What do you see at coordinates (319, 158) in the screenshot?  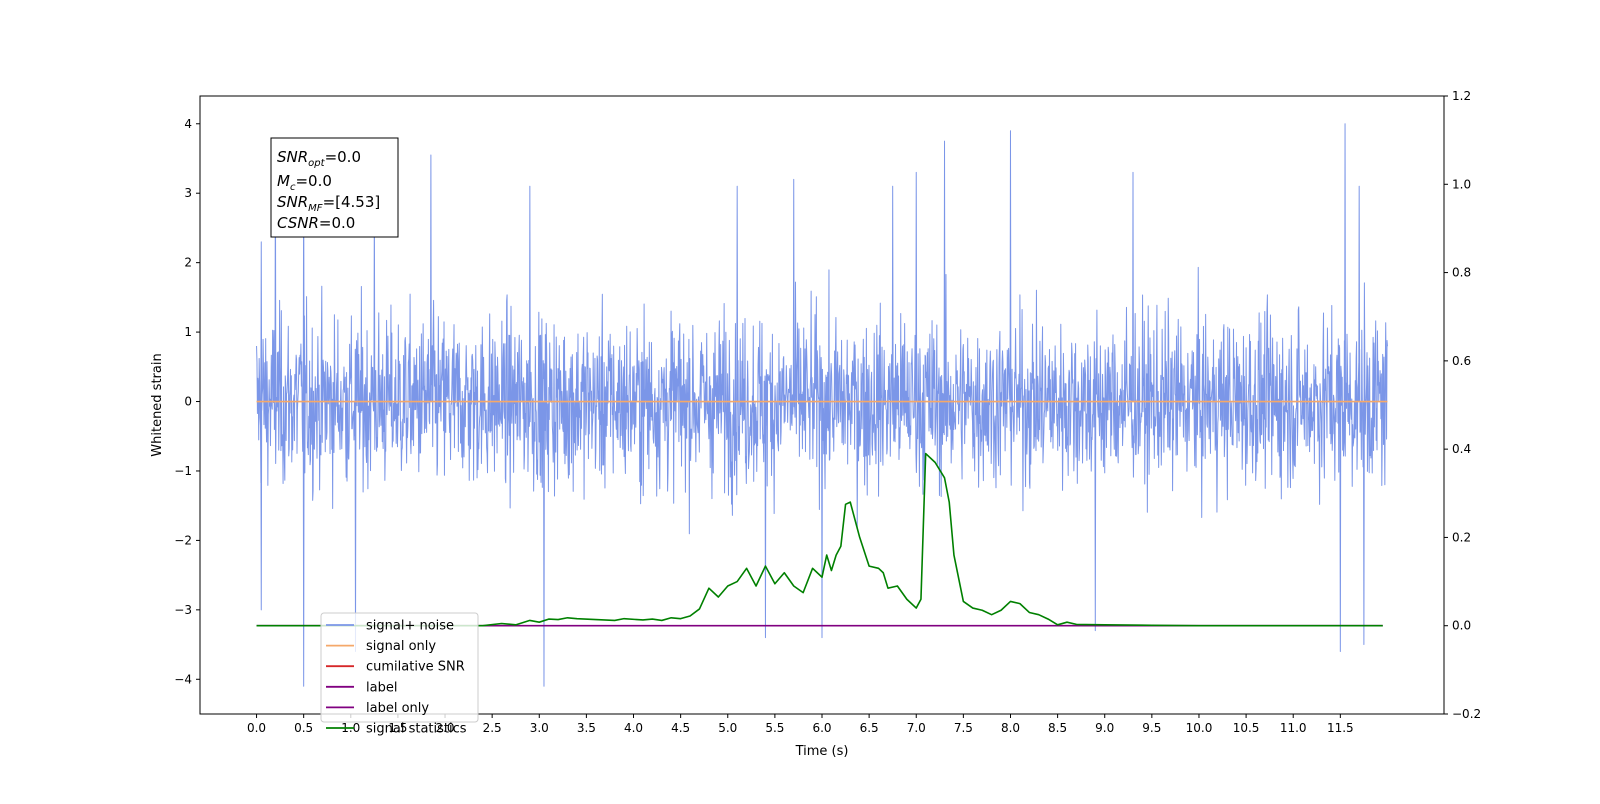 I see `annotation-snr-opt: SNRopt=0.0` at bounding box center [319, 158].